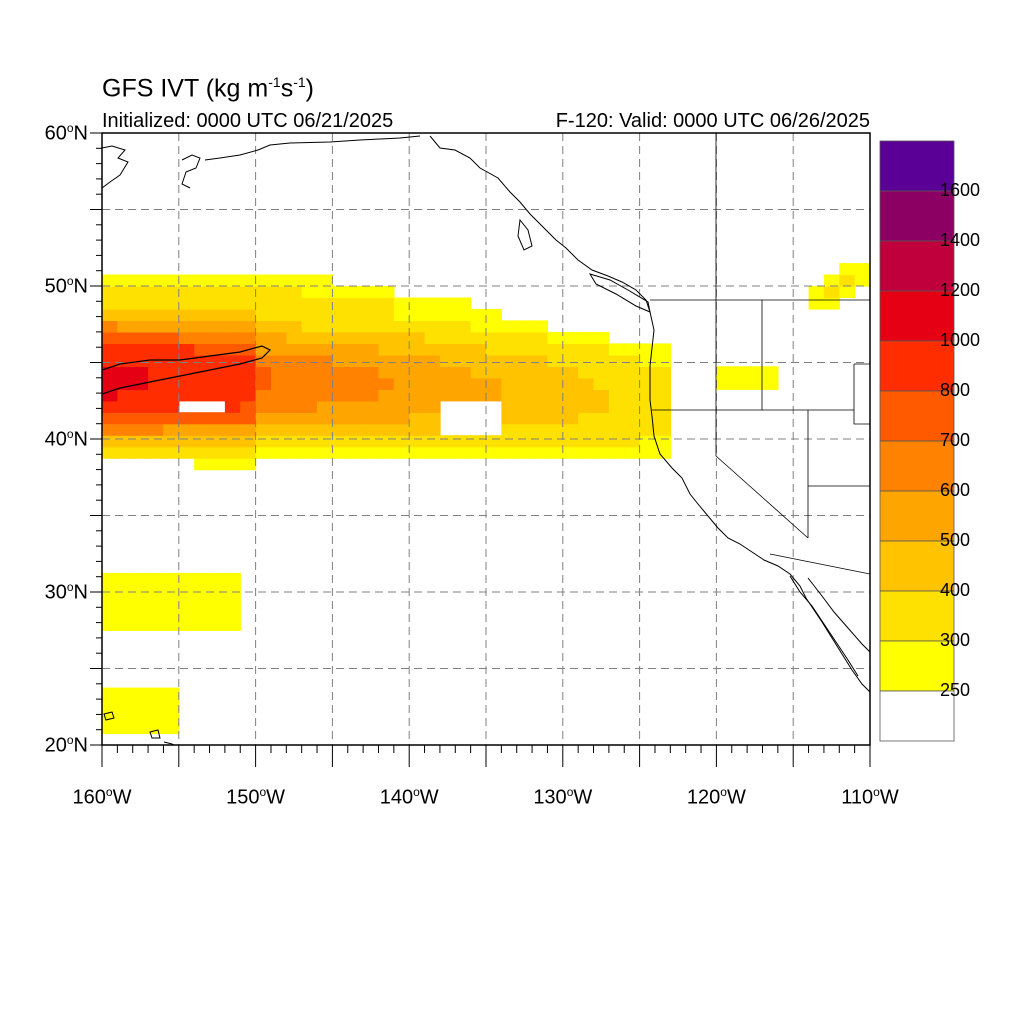 This screenshot has width=1024, height=1024. What do you see at coordinates (115, 167) in the screenshot?
I see `alaska-coast` at bounding box center [115, 167].